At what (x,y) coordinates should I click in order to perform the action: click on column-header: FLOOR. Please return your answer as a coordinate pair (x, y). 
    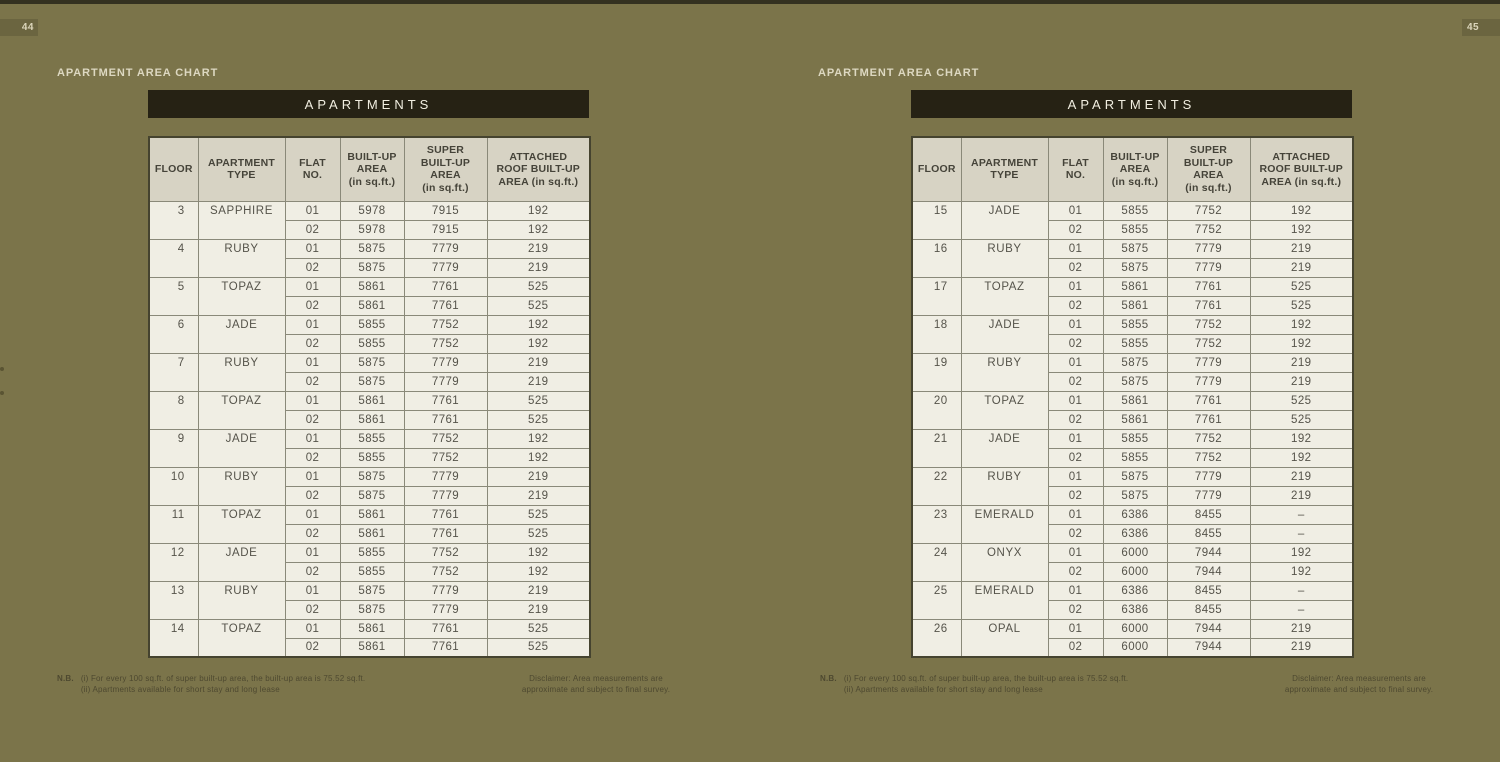
    Looking at the image, I should click on (936, 169).